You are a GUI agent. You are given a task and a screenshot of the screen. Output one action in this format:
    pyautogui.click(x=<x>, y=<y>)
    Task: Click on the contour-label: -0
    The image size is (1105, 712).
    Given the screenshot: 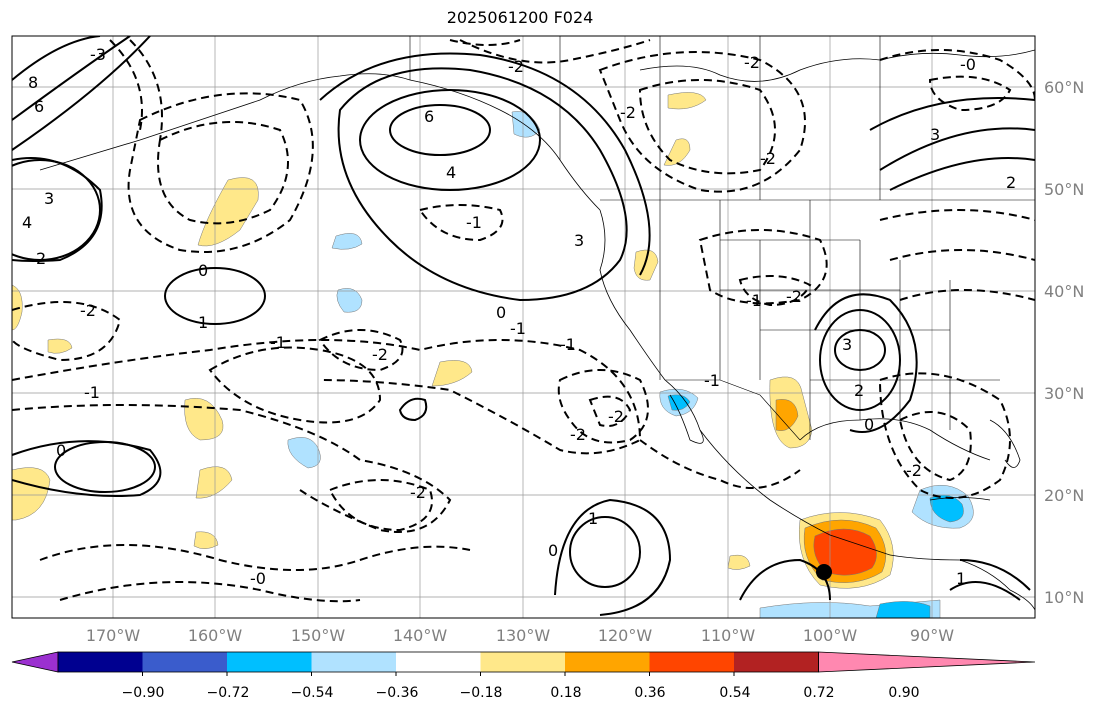 What is the action you would take?
    pyautogui.click(x=258, y=578)
    